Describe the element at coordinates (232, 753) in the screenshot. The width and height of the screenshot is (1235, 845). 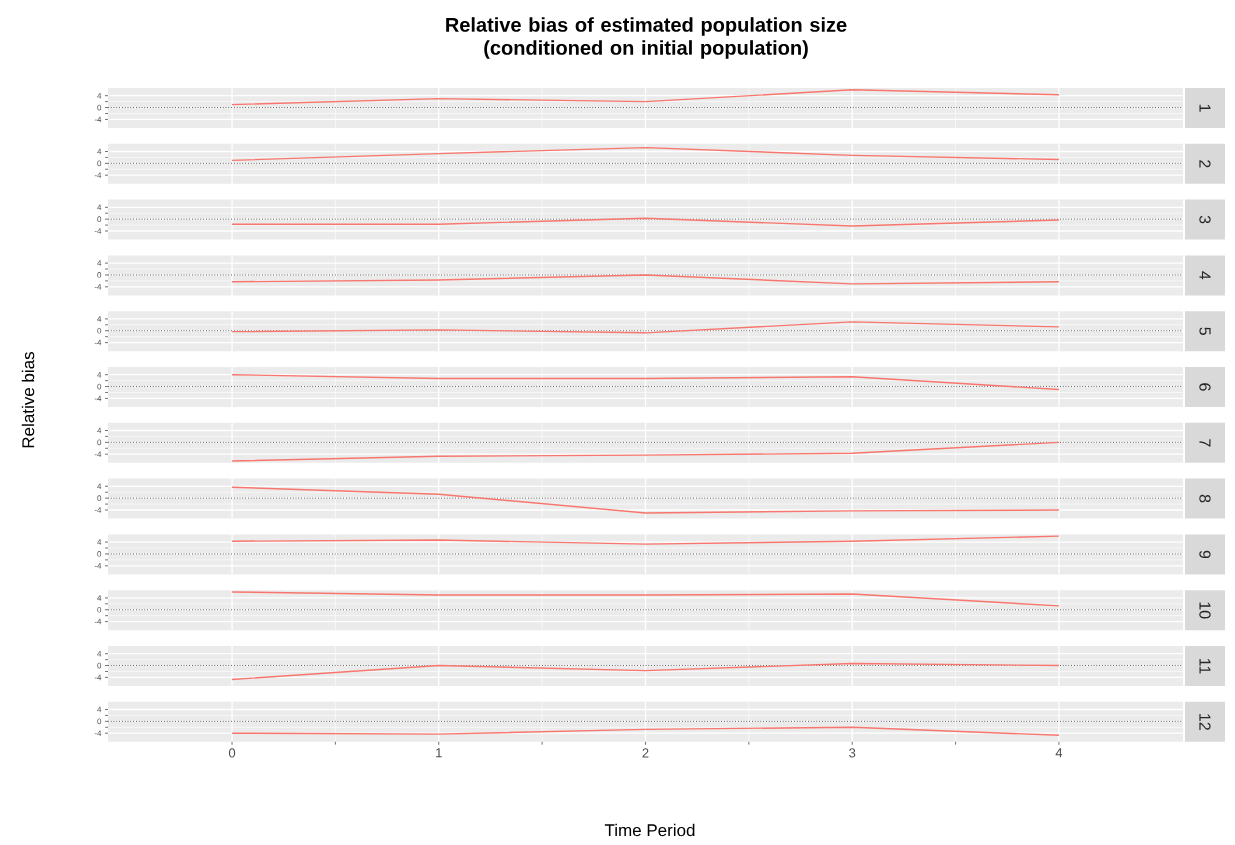
I see `x-tick-label: 0` at that location.